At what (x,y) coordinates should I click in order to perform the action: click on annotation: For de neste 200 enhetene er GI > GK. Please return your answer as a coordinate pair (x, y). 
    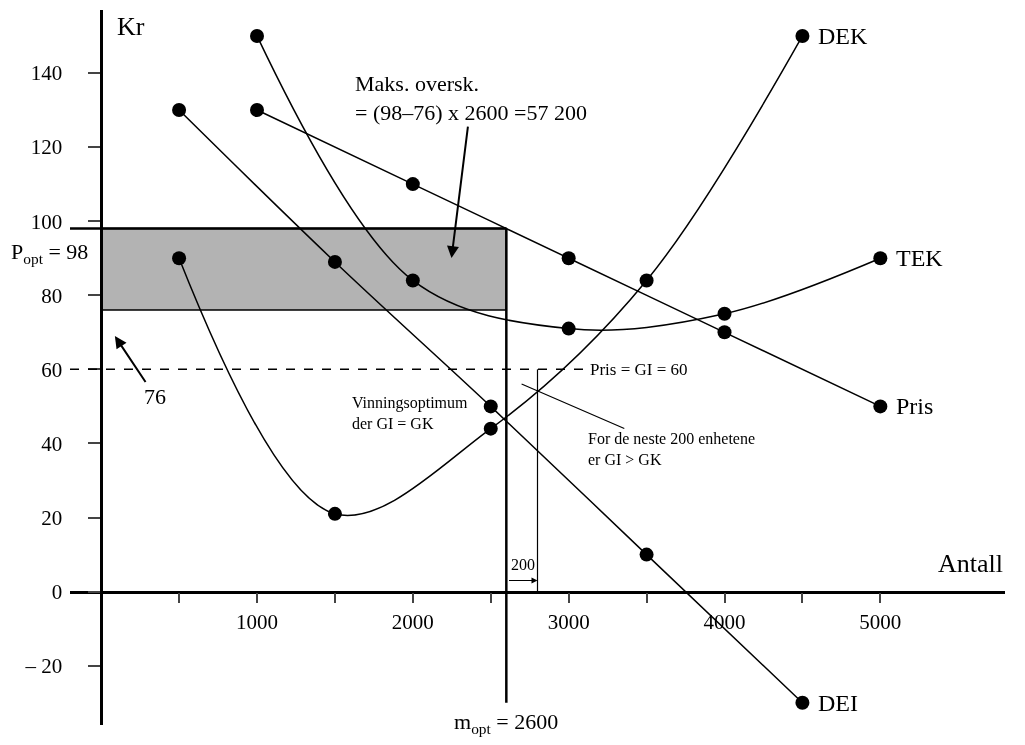
    Looking at the image, I should click on (672, 449).